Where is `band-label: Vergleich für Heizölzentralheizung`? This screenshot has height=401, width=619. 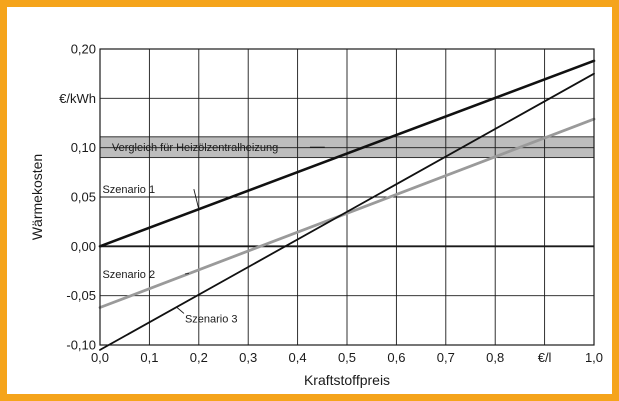
band-label: Vergleich für Heizölzentralheizung is located at coordinates (195, 148).